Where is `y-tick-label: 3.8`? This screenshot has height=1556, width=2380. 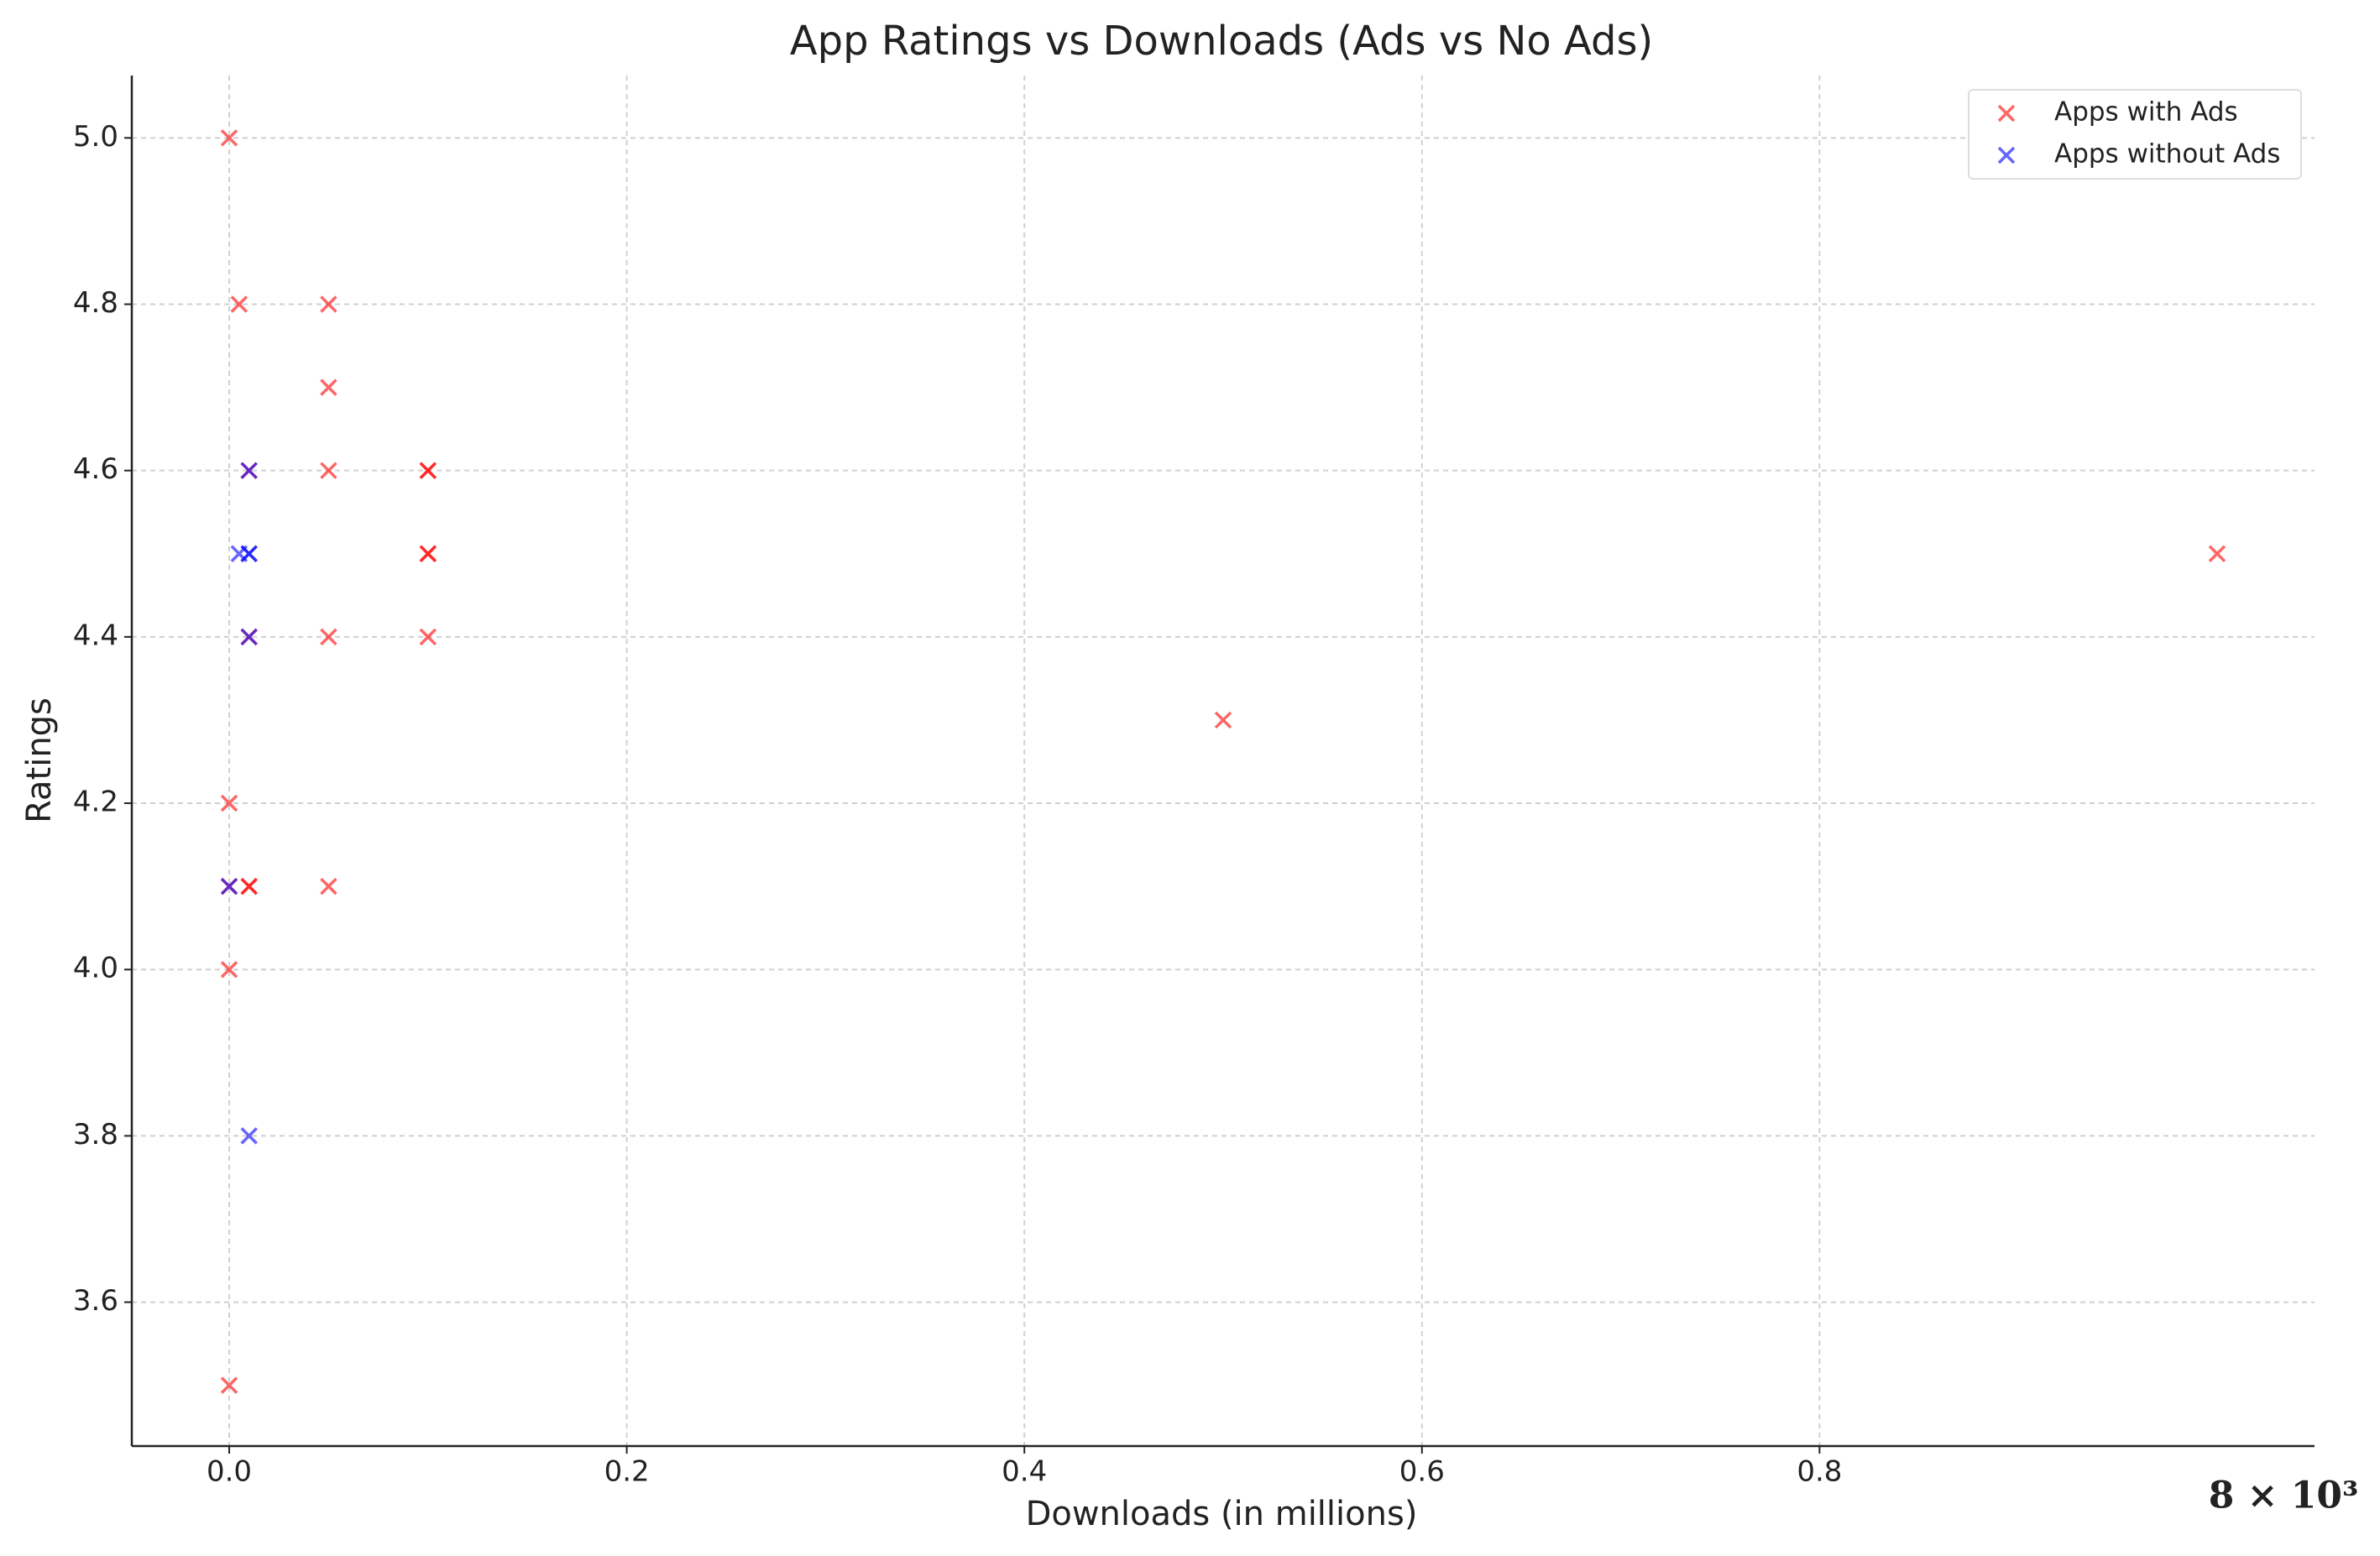 y-tick-label: 3.8 is located at coordinates (95, 1134).